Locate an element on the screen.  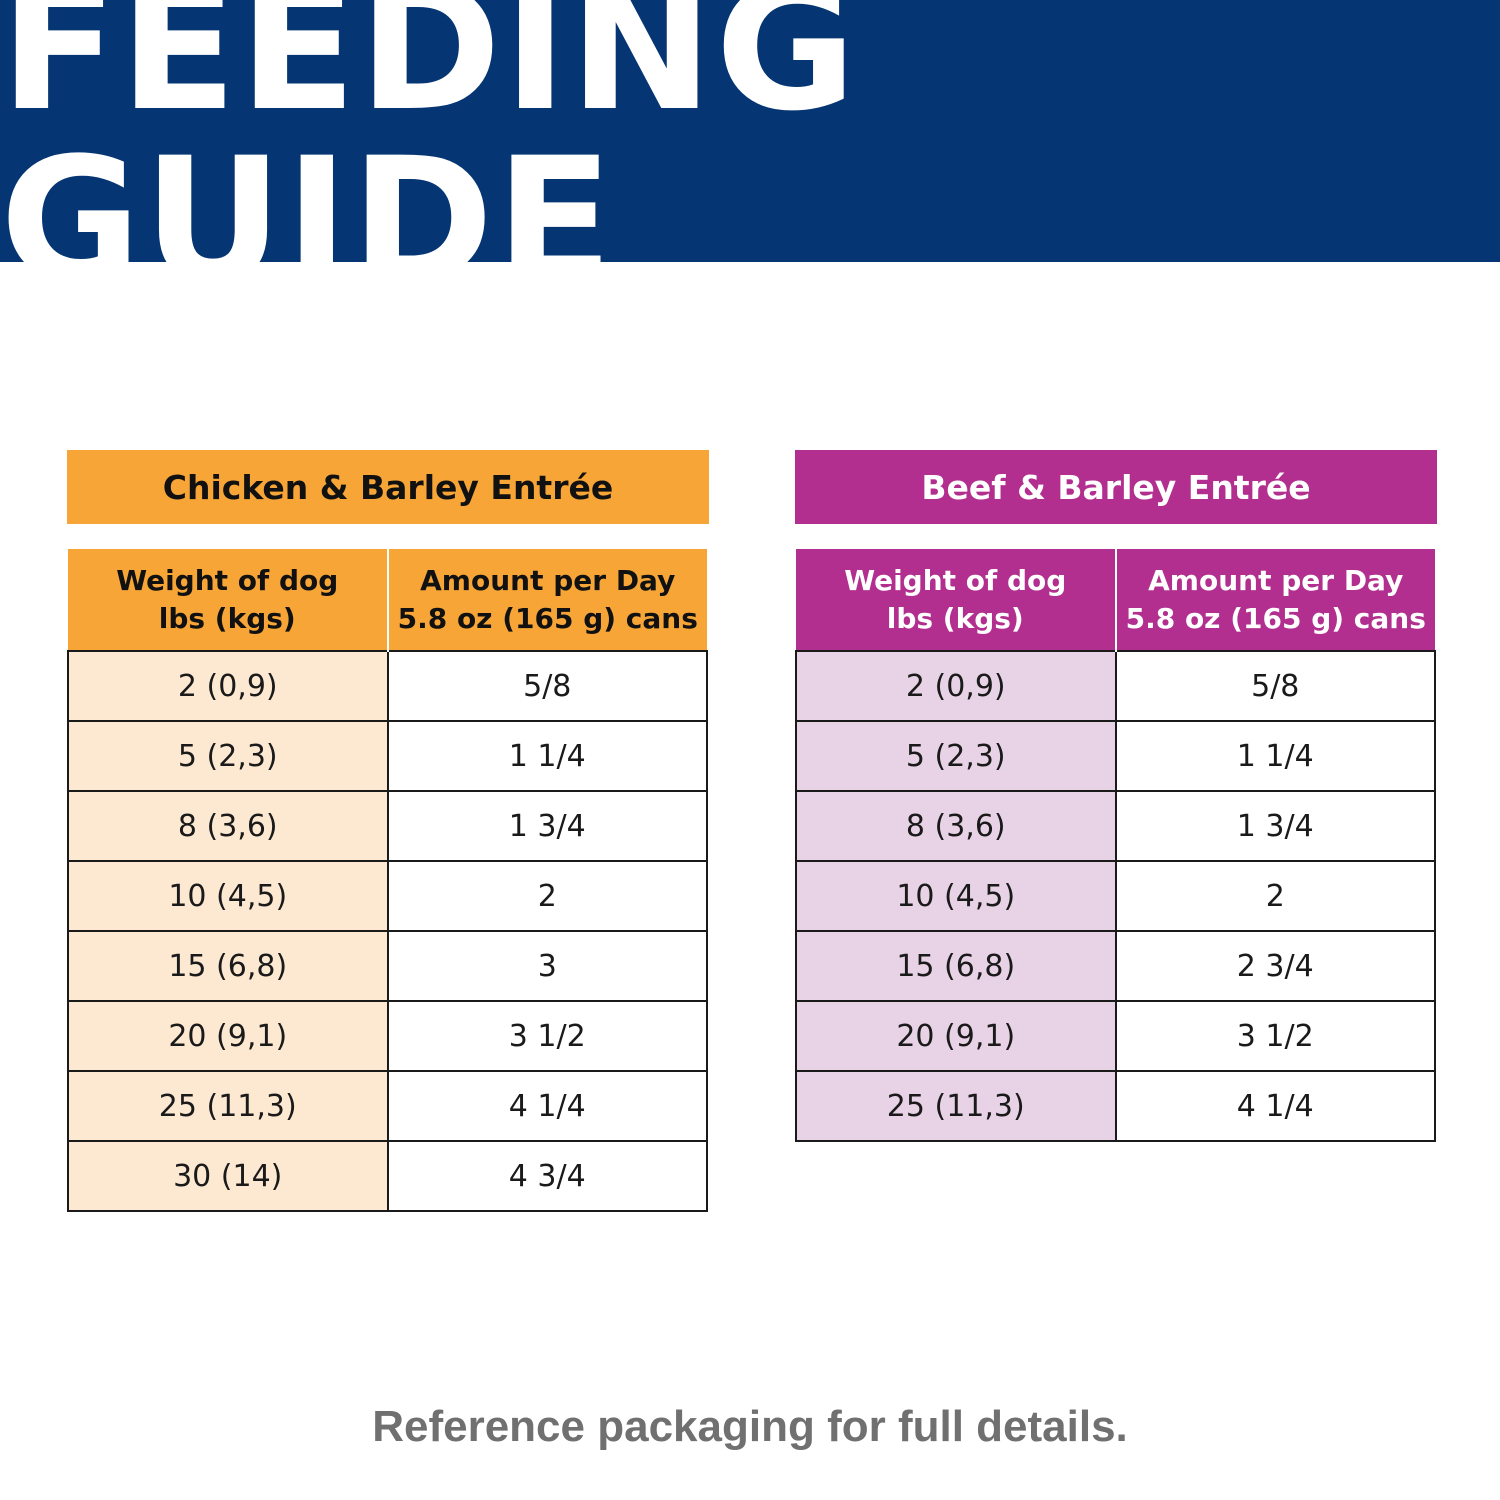
amount-cell: 4 3/4 is located at coordinates (547, 1176).